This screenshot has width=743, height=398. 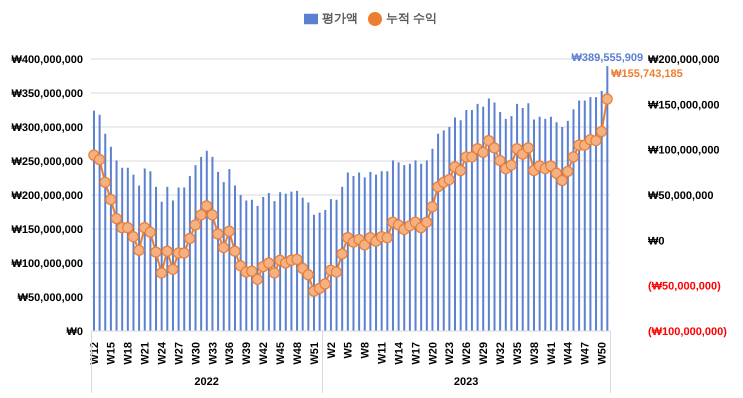 I want to click on text: 2022, so click(x=206, y=382).